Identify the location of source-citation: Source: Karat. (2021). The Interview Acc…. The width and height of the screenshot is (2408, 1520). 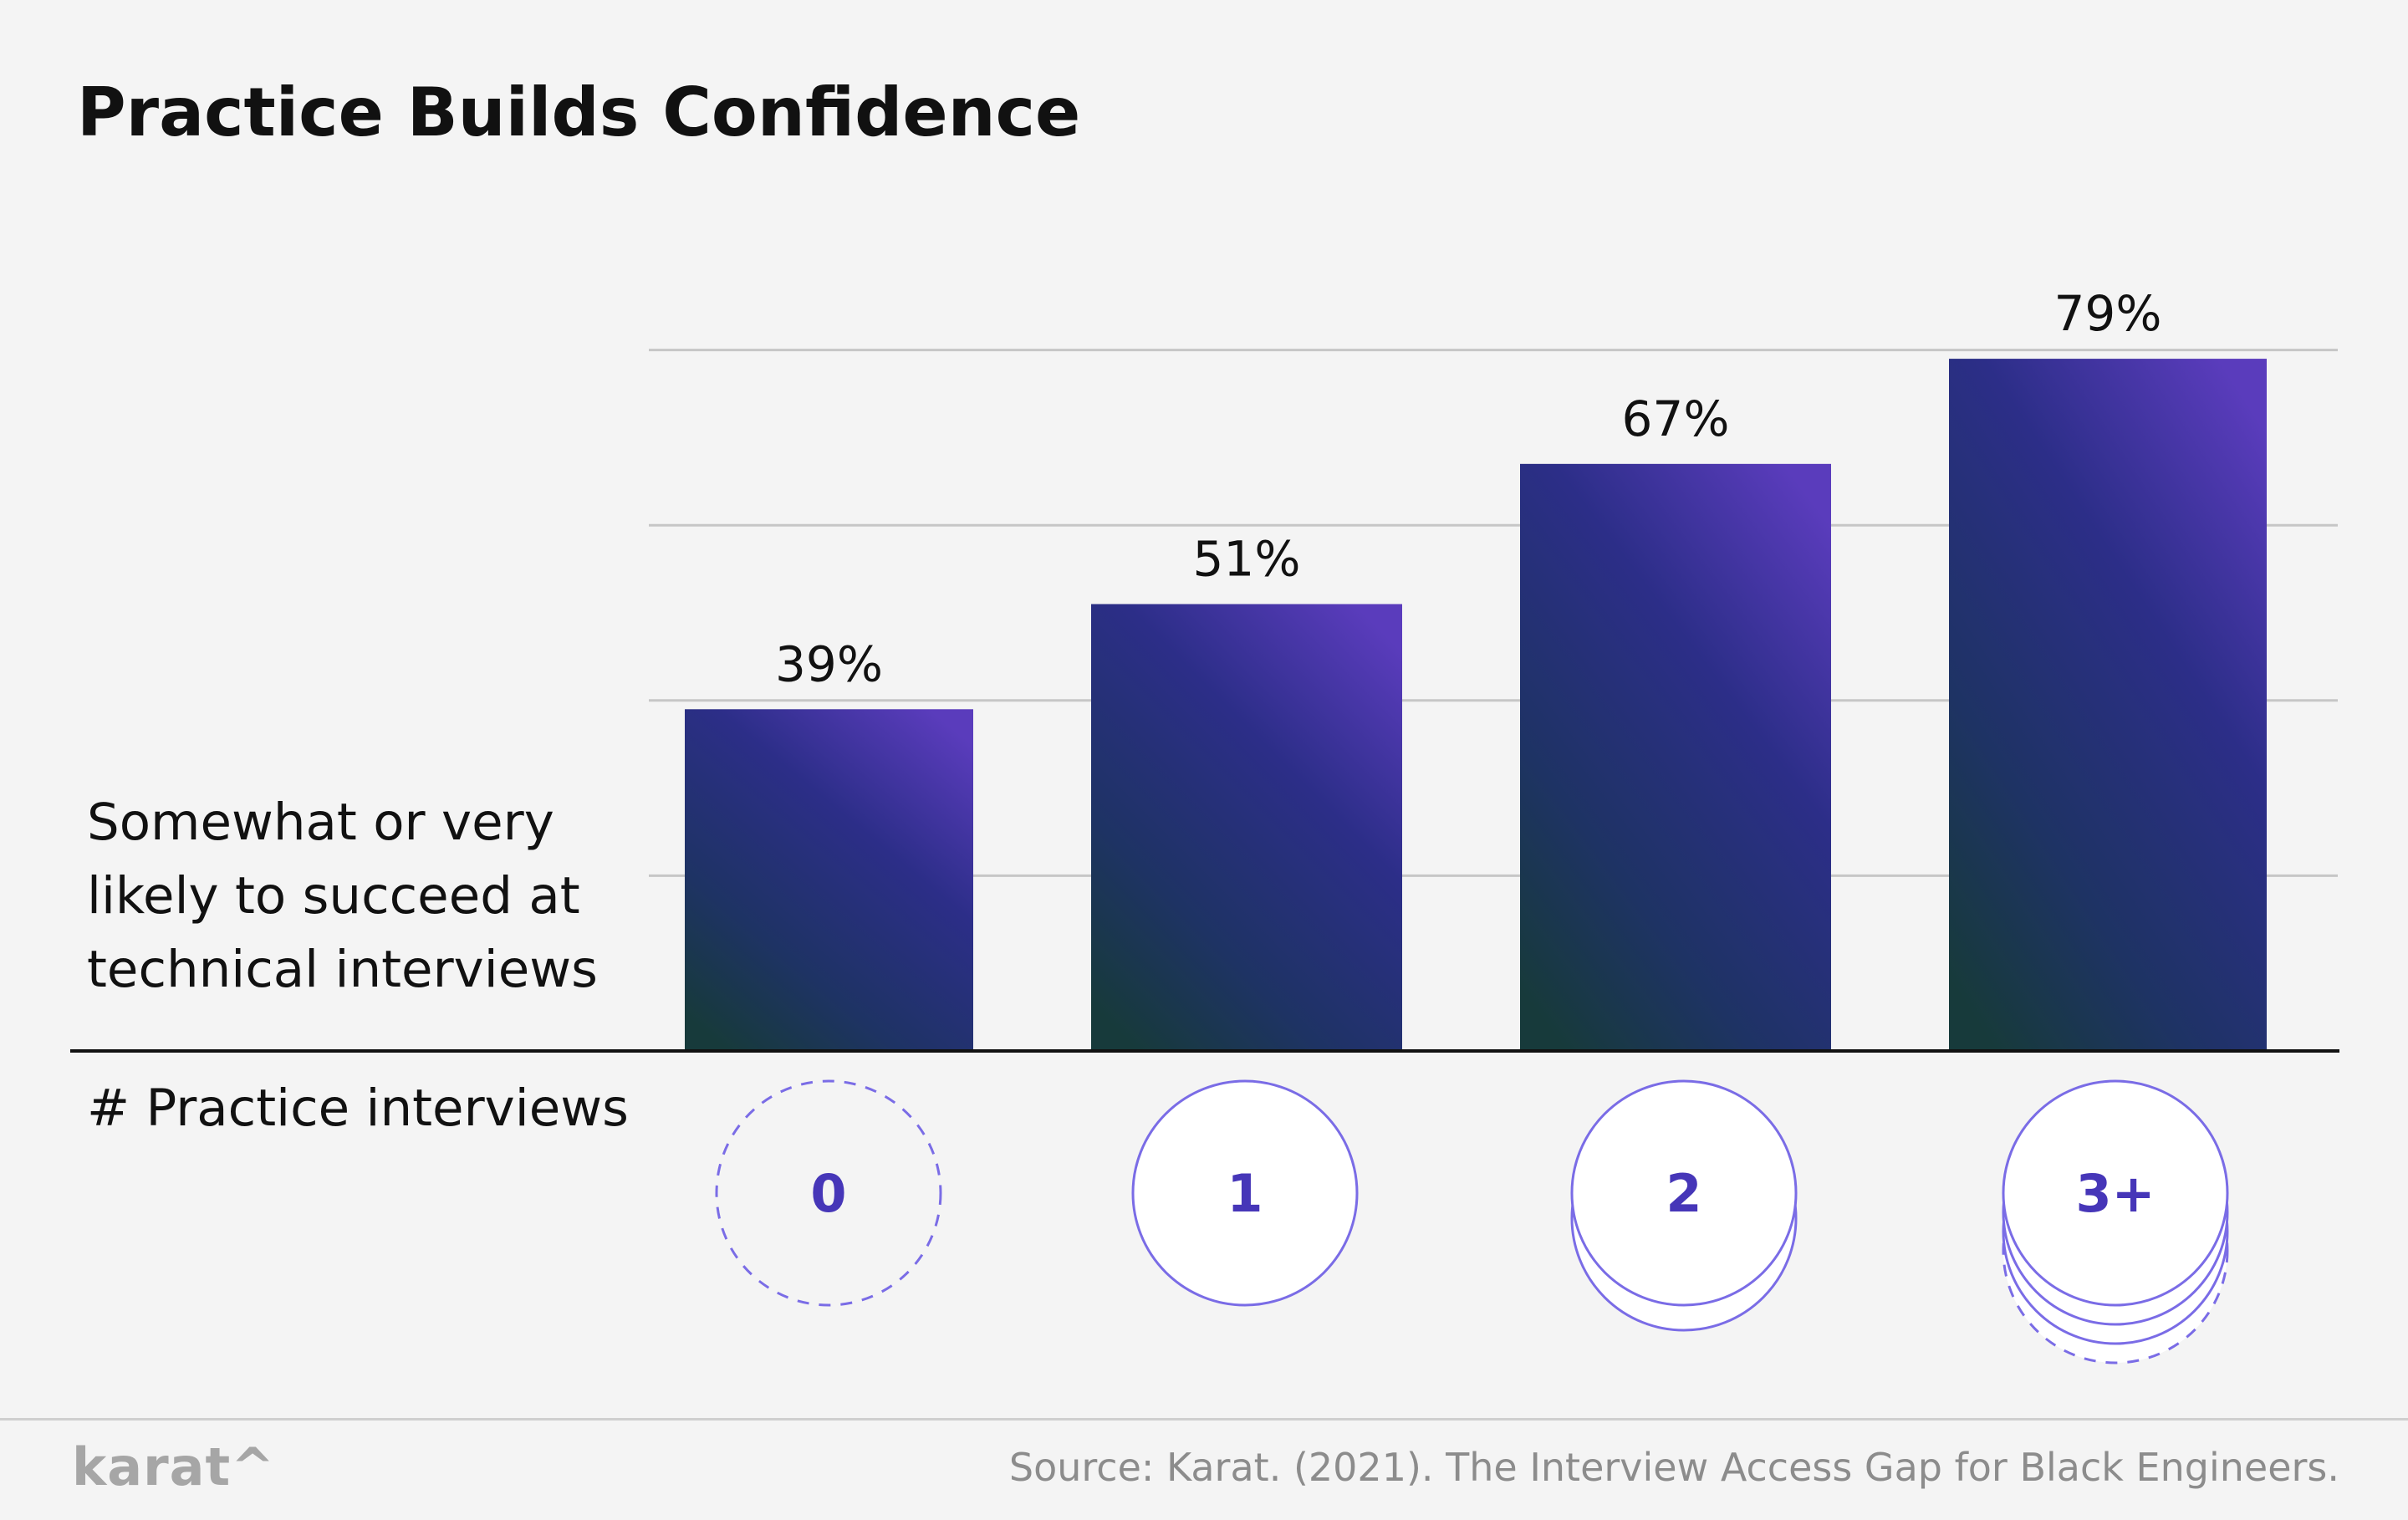
(1674, 1467).